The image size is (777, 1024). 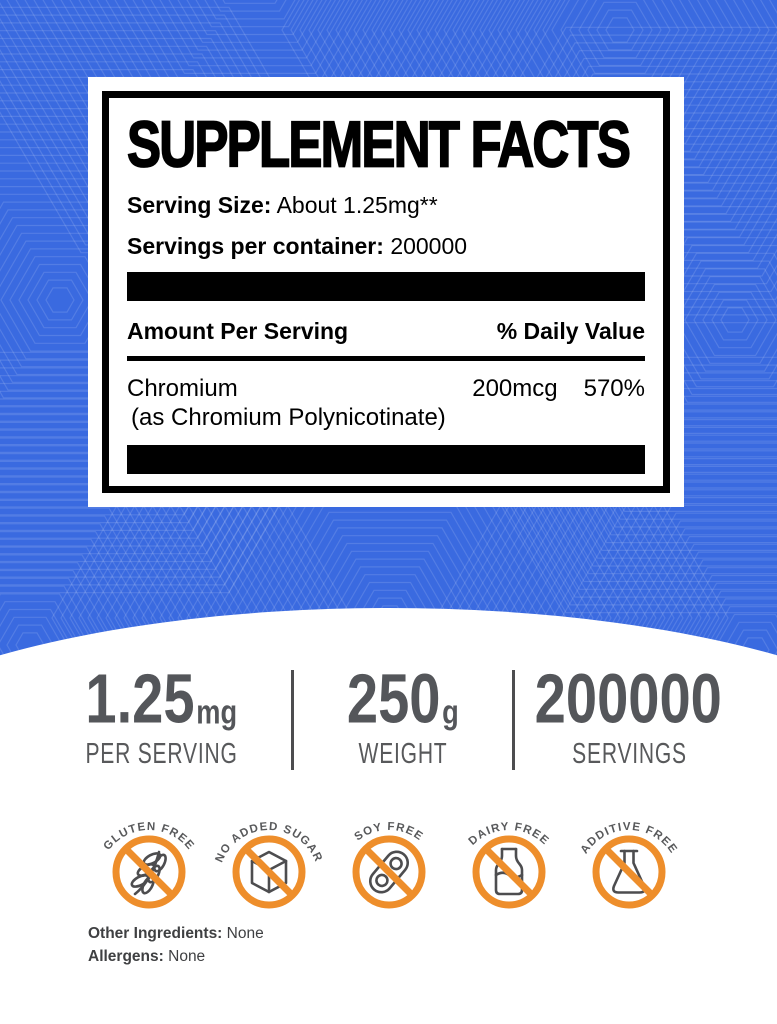 What do you see at coordinates (386, 358) in the screenshot?
I see `header-rule` at bounding box center [386, 358].